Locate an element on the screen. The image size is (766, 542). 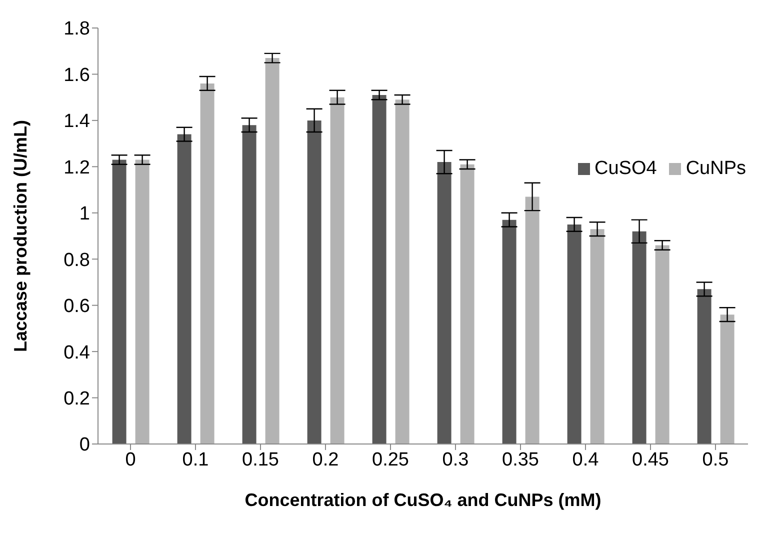
y-tick-label: 1.4 is located at coordinates (77, 121).